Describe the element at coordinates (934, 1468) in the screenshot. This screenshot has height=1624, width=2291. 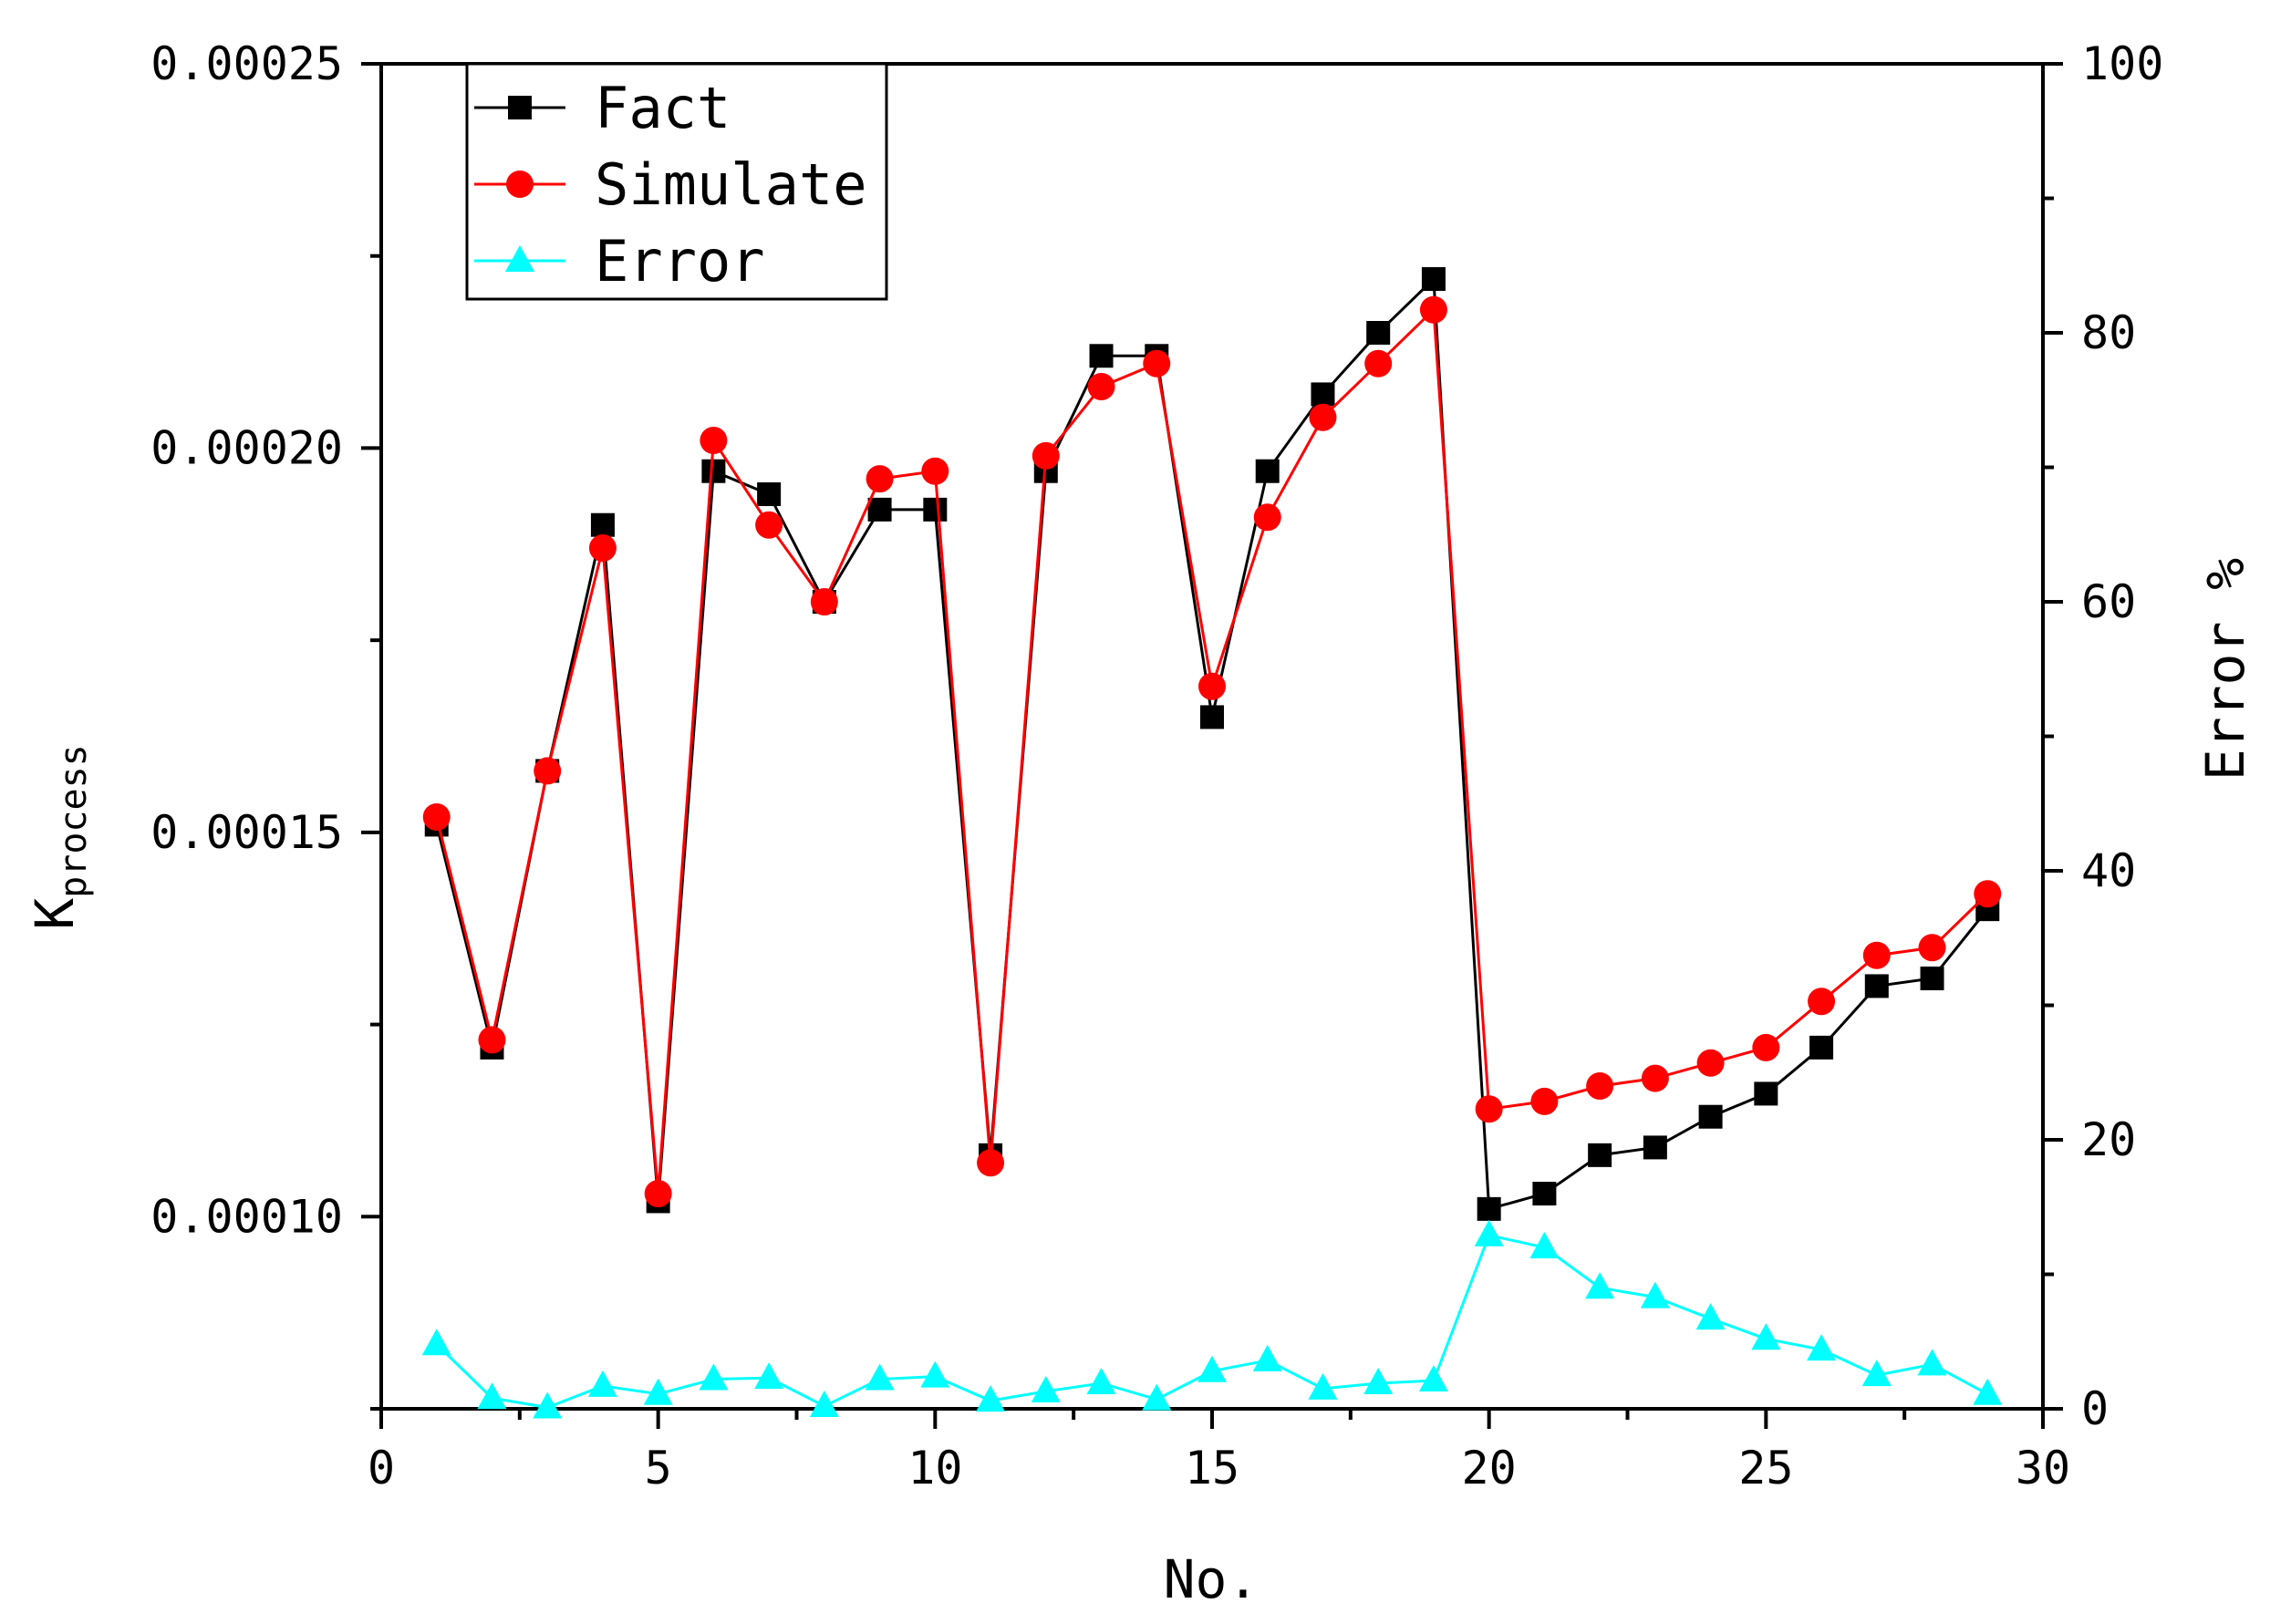
I see `x-tick-label: 10` at that location.